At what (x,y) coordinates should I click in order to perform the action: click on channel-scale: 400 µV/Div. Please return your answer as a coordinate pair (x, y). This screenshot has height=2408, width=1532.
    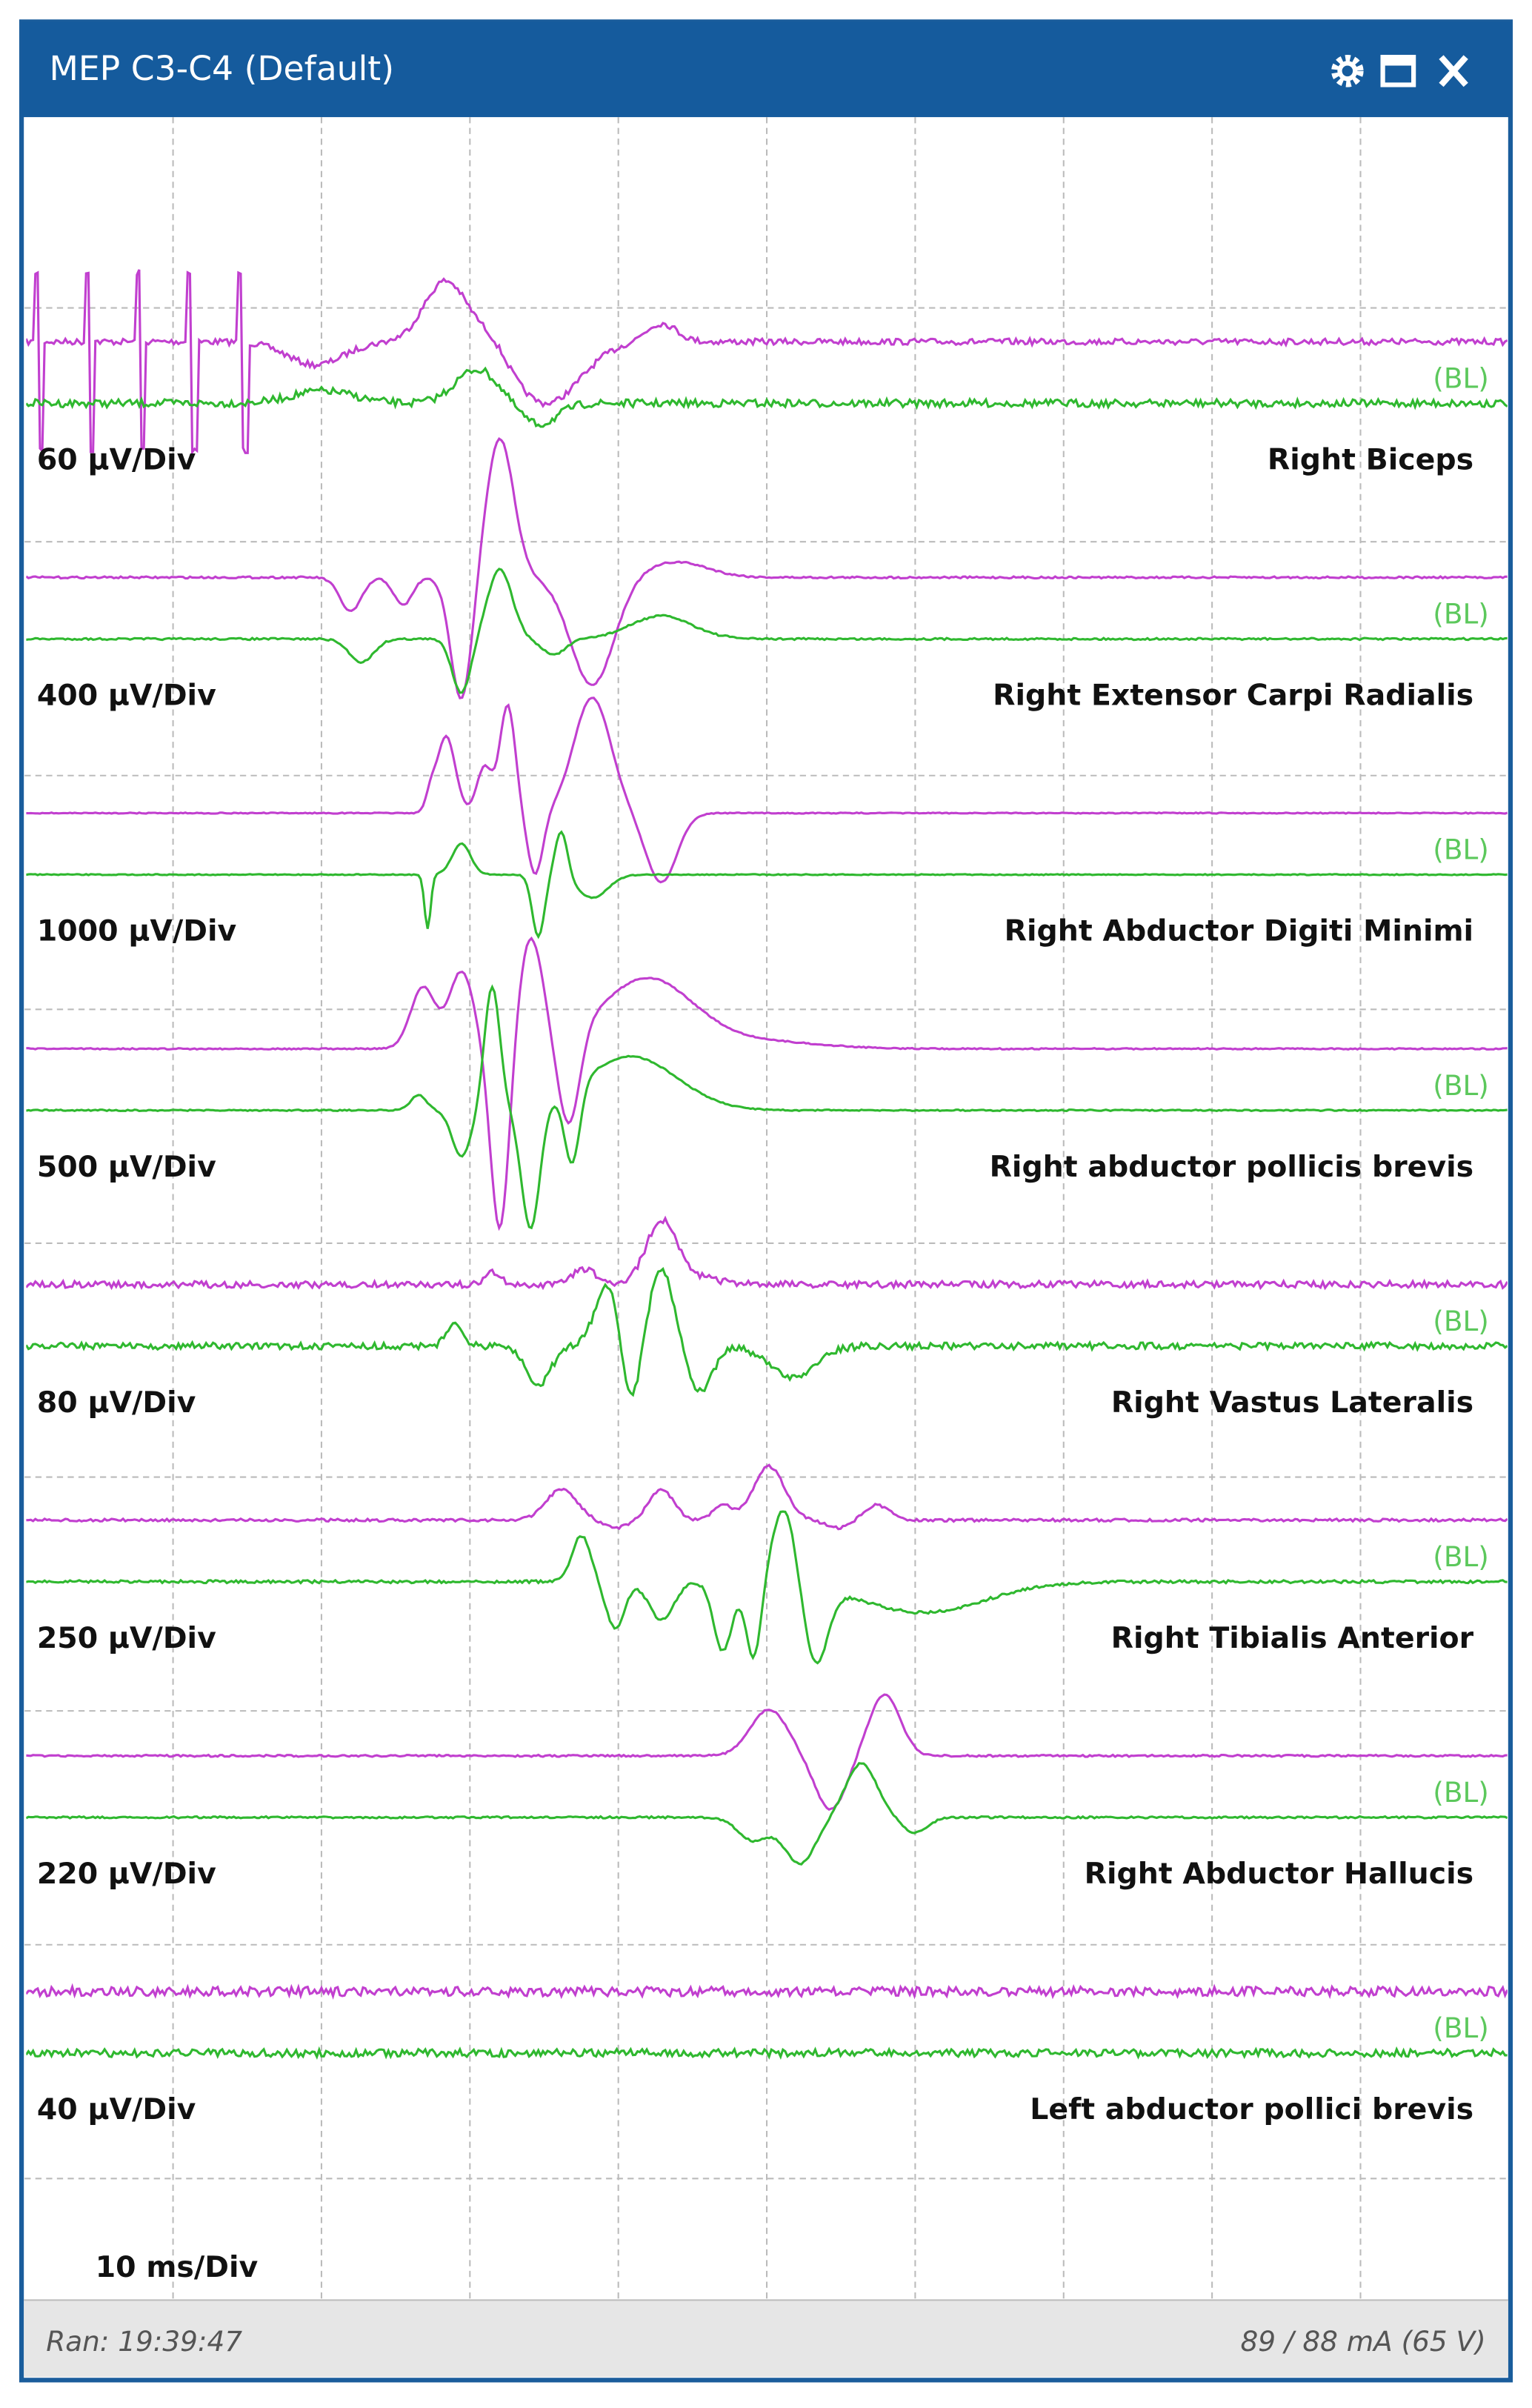
    Looking at the image, I should click on (126, 696).